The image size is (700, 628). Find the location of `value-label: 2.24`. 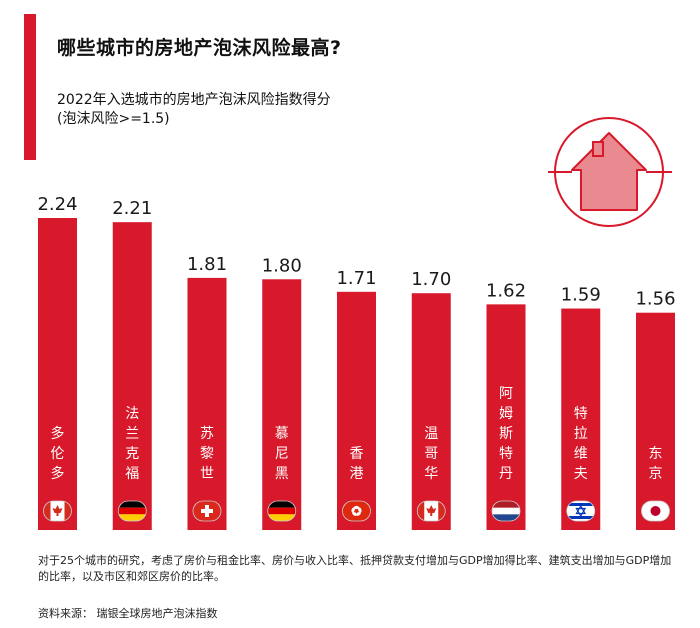

value-label: 2.24 is located at coordinates (57, 204).